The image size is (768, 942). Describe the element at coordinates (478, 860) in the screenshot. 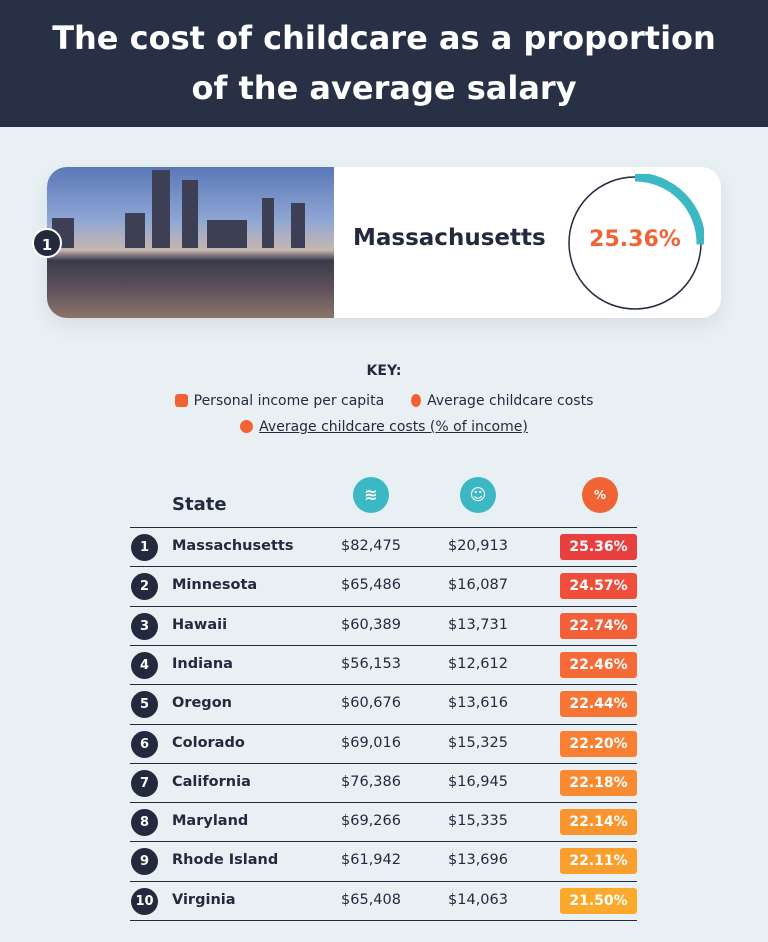

I see `childcare-value: $13,696` at that location.